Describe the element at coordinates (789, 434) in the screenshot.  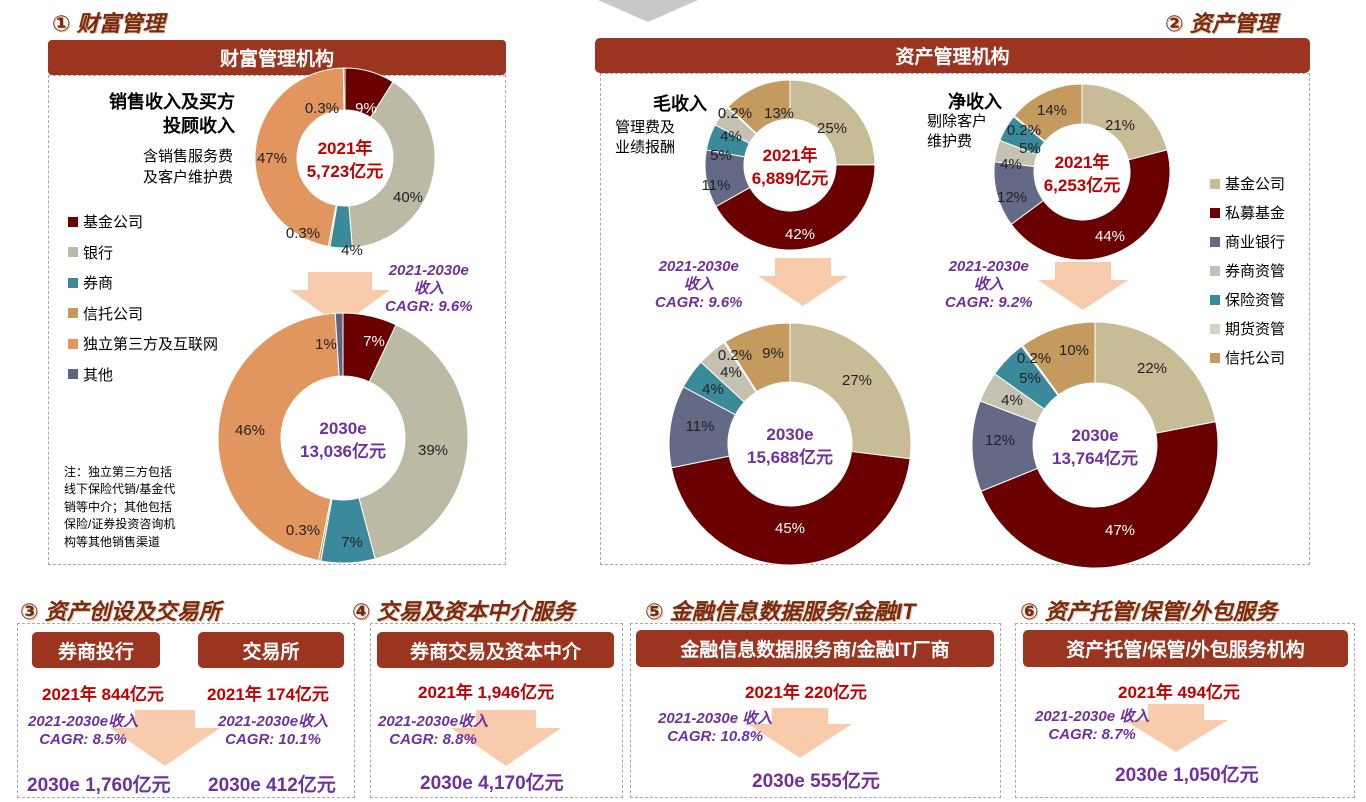
I see `donut-center-year: 2030e` at that location.